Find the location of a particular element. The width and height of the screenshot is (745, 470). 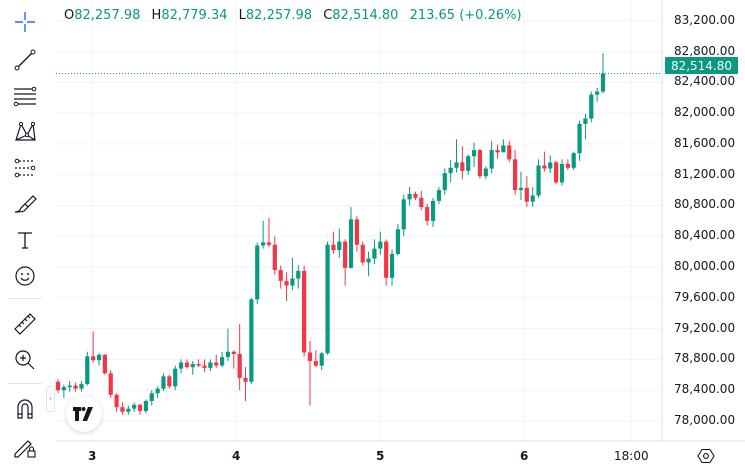

text-tool is located at coordinates (25, 240).